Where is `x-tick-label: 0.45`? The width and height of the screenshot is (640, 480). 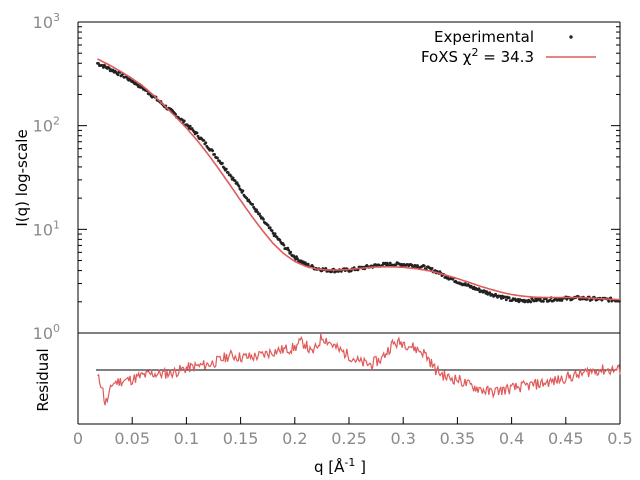
x-tick-label: 0.45 is located at coordinates (566, 438).